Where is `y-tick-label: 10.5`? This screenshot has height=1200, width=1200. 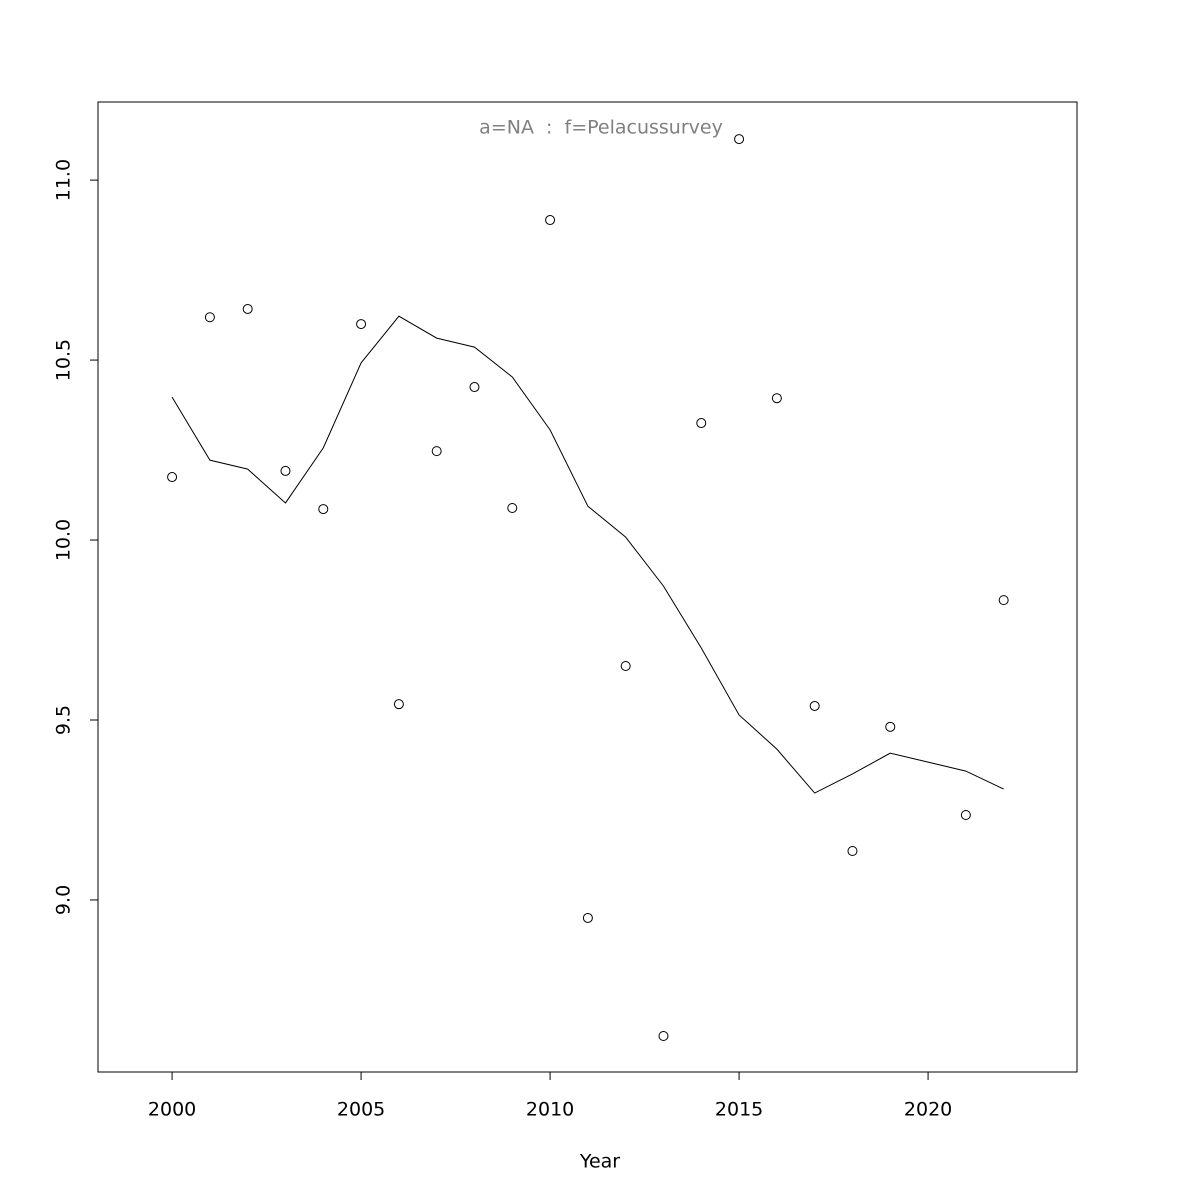 y-tick-label: 10.5 is located at coordinates (64, 360).